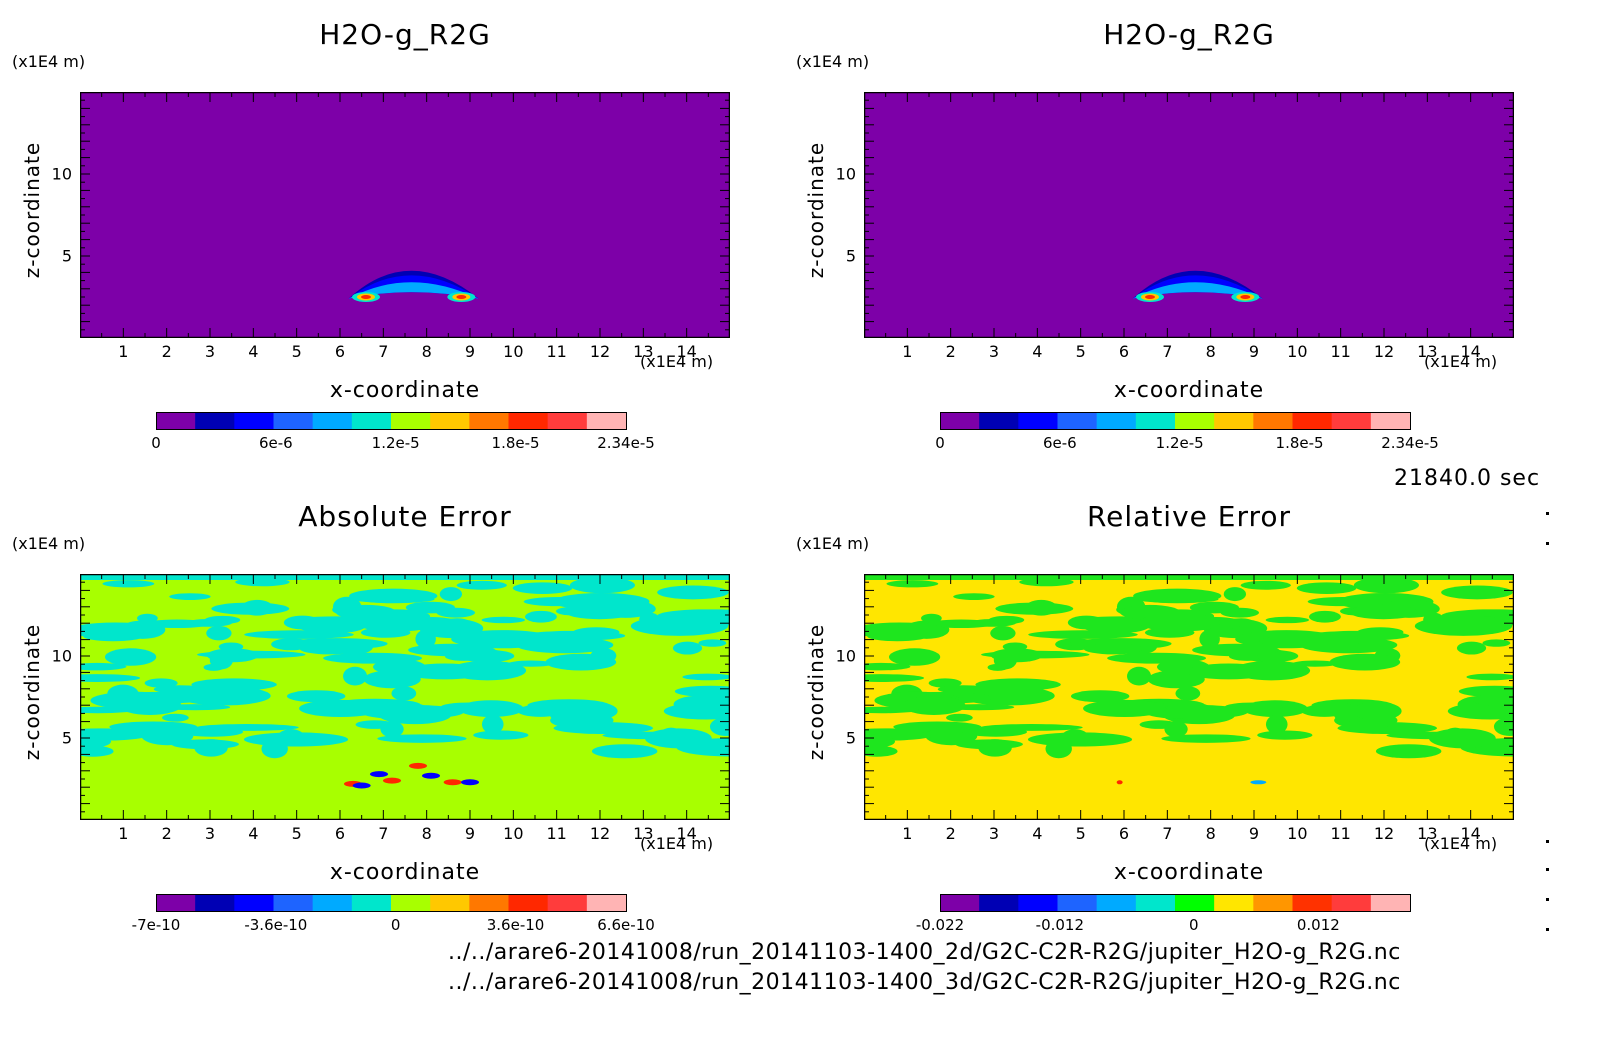 The width and height of the screenshot is (1604, 1054). Describe the element at coordinates (626, 925) in the screenshot. I see `colorbar-tick-label: 6.6e-10` at that location.